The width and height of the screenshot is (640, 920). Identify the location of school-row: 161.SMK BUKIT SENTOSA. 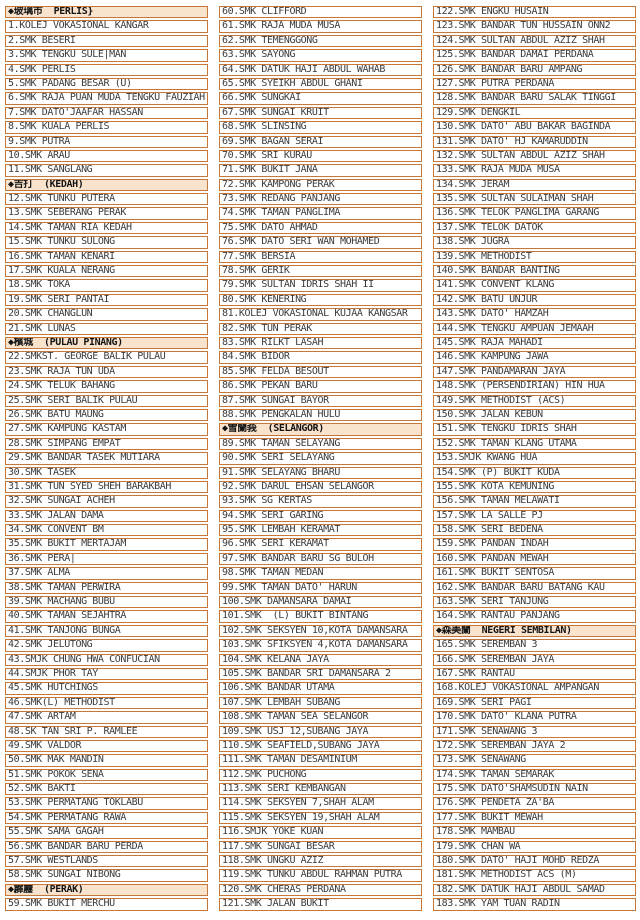
(534, 573).